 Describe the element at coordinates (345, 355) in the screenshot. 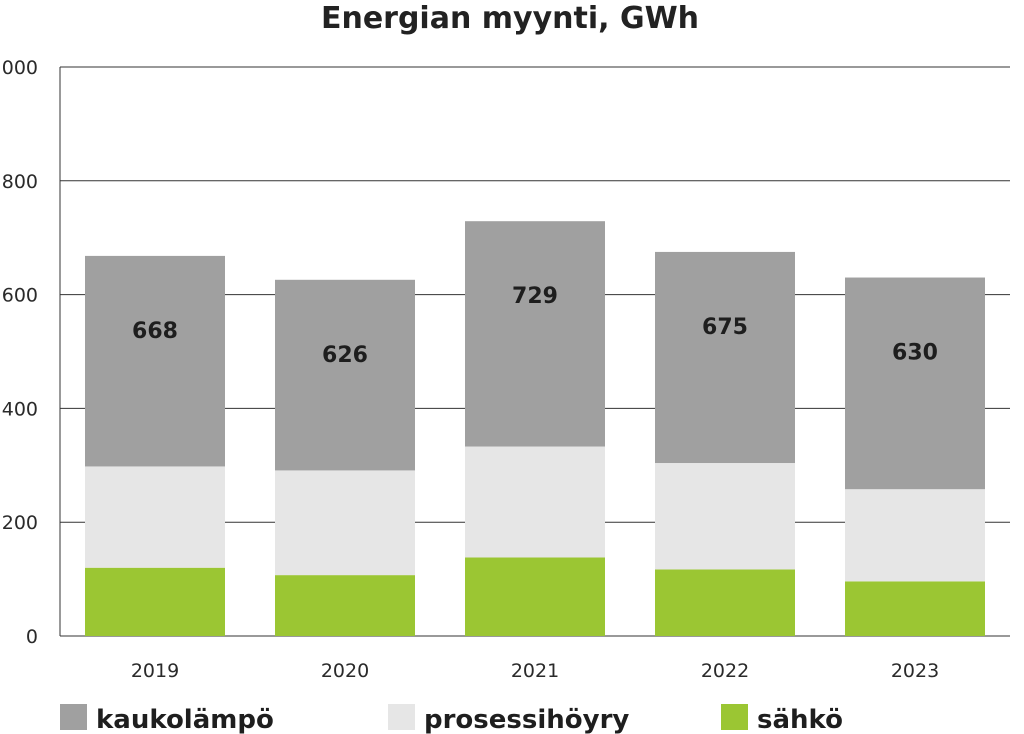

I see `bar-total-label: 626` at that location.